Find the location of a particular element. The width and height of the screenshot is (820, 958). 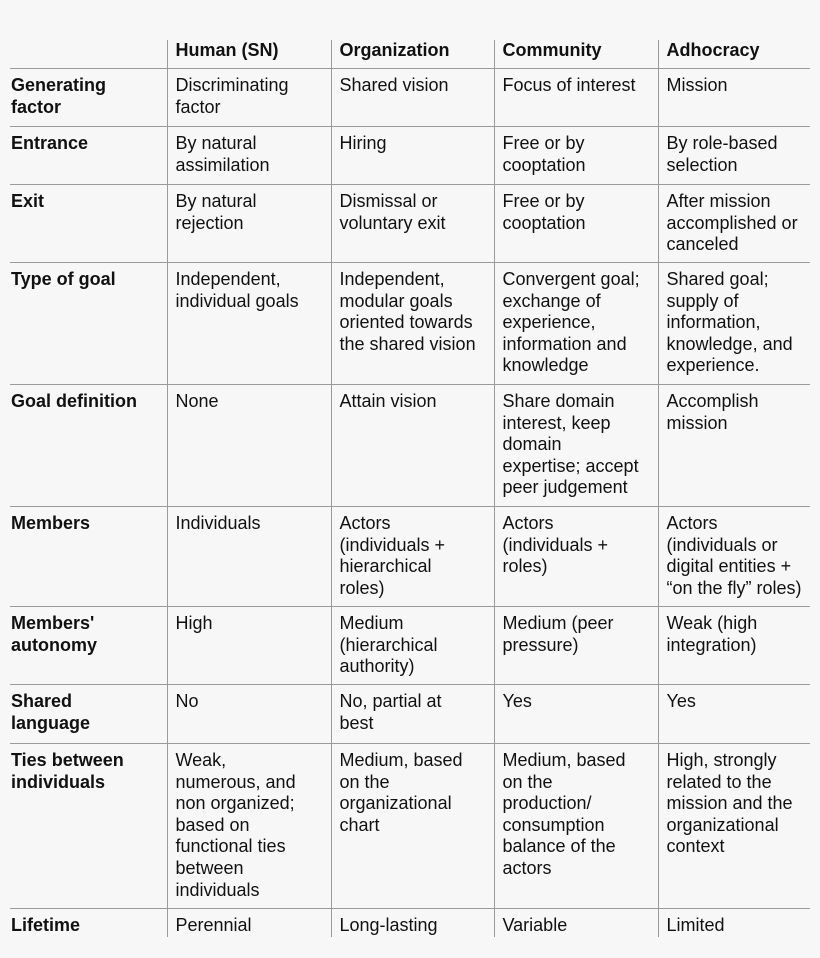

table-cell: After mission accomplished or canceled is located at coordinates (733, 223).